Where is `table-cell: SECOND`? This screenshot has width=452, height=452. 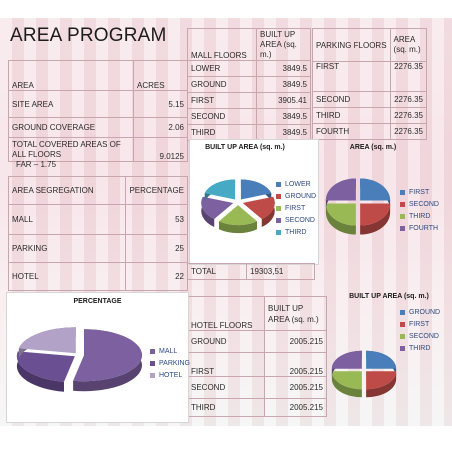
table-cell: SECOND is located at coordinates (222, 116).